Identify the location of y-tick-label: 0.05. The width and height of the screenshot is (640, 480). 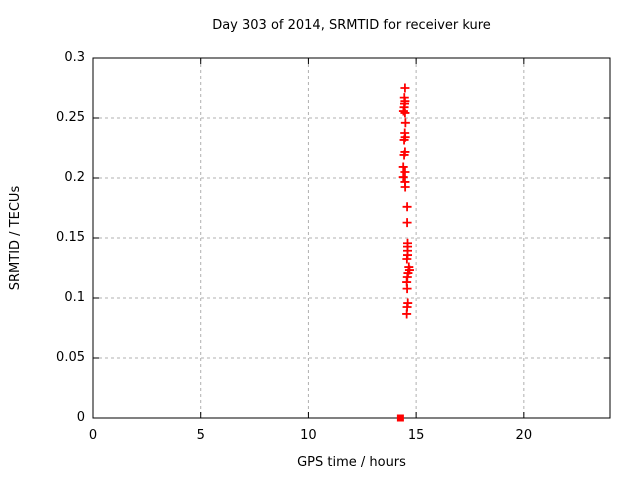
(70, 357).